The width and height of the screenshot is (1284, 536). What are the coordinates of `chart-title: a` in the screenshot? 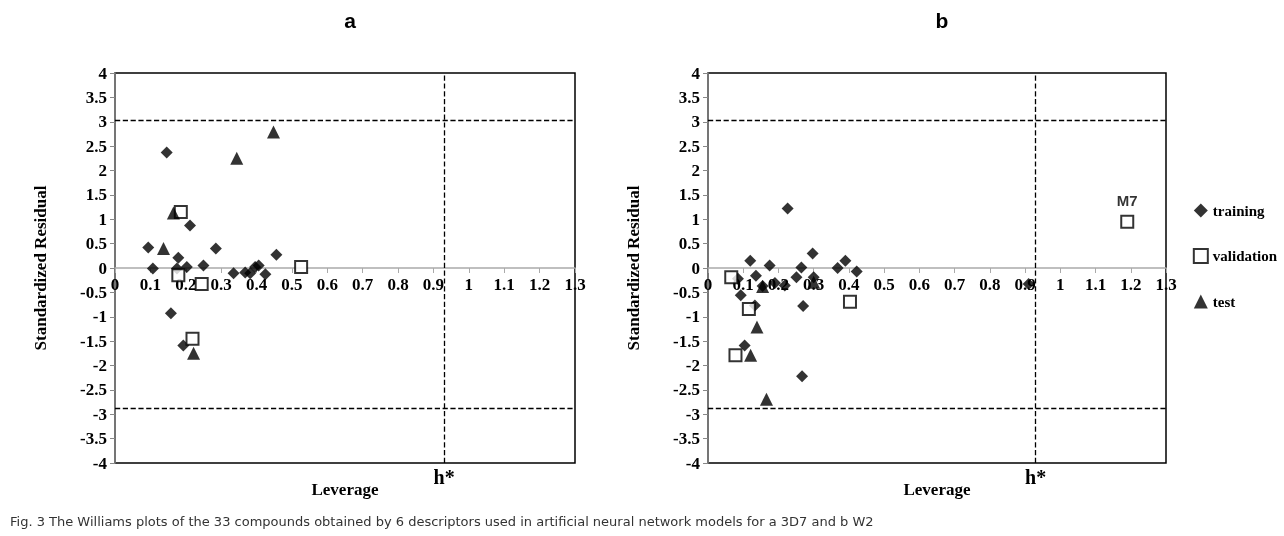 It's located at (350, 20).